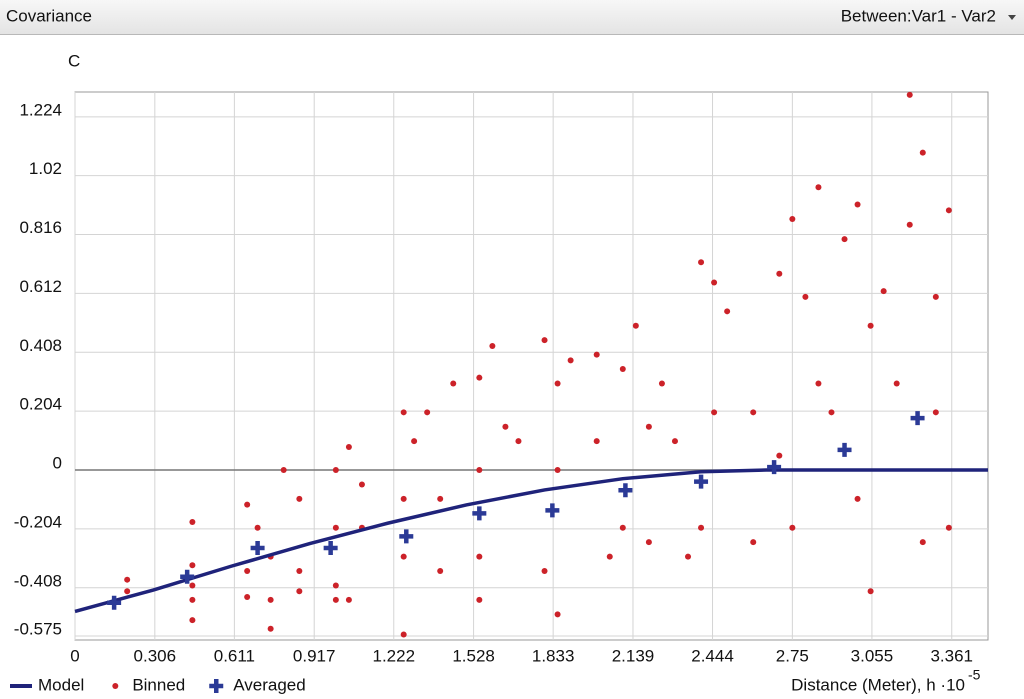  I want to click on y-axis-label: C, so click(74, 60).